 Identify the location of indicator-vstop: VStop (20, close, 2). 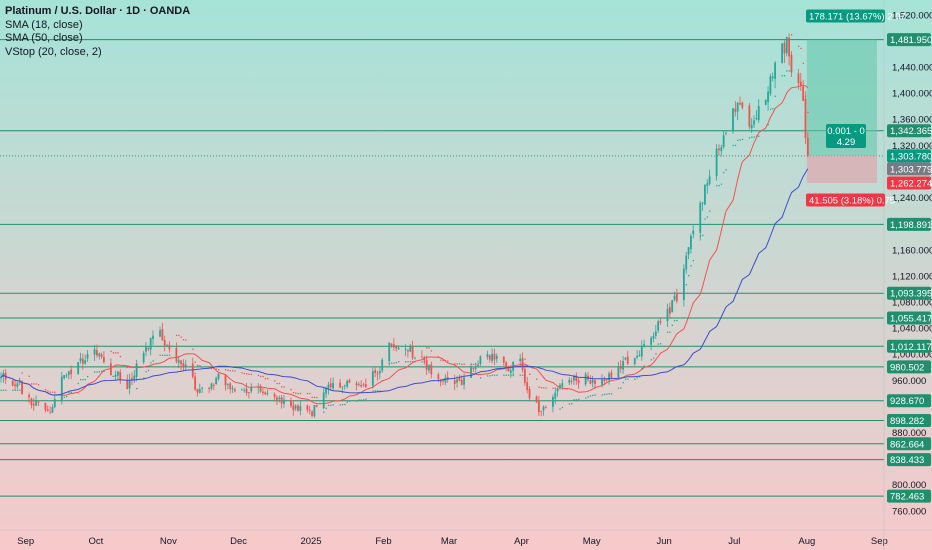
(53, 51).